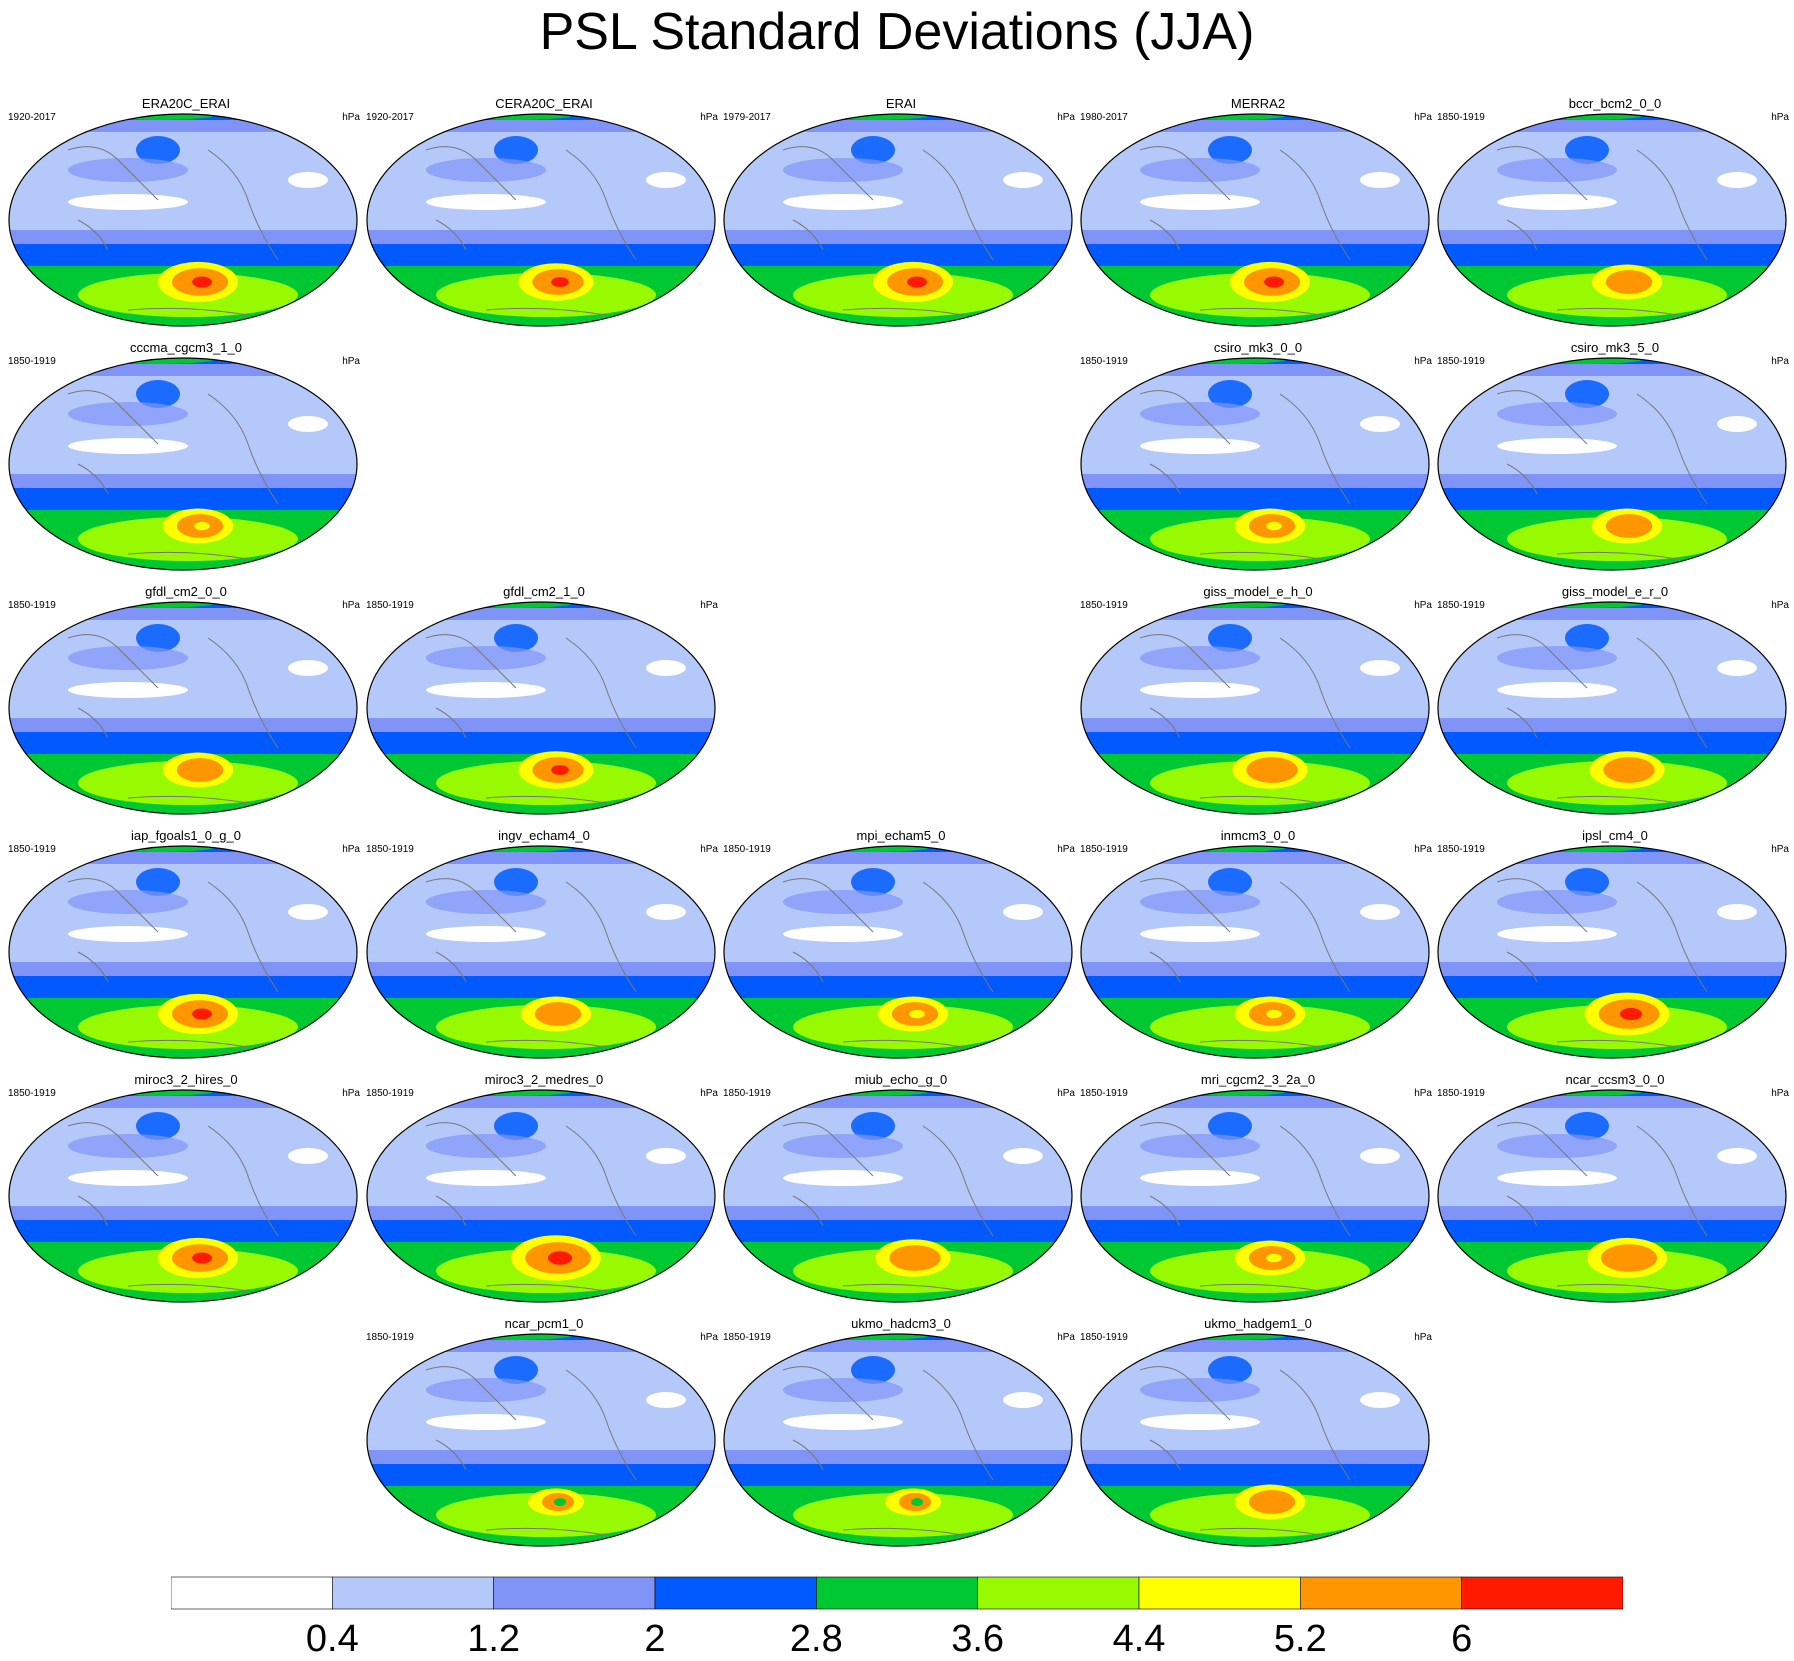  Describe the element at coordinates (1258, 946) in the screenshot. I see `map-panel: inmcm3_0_0 1850-1919 hPa` at that location.